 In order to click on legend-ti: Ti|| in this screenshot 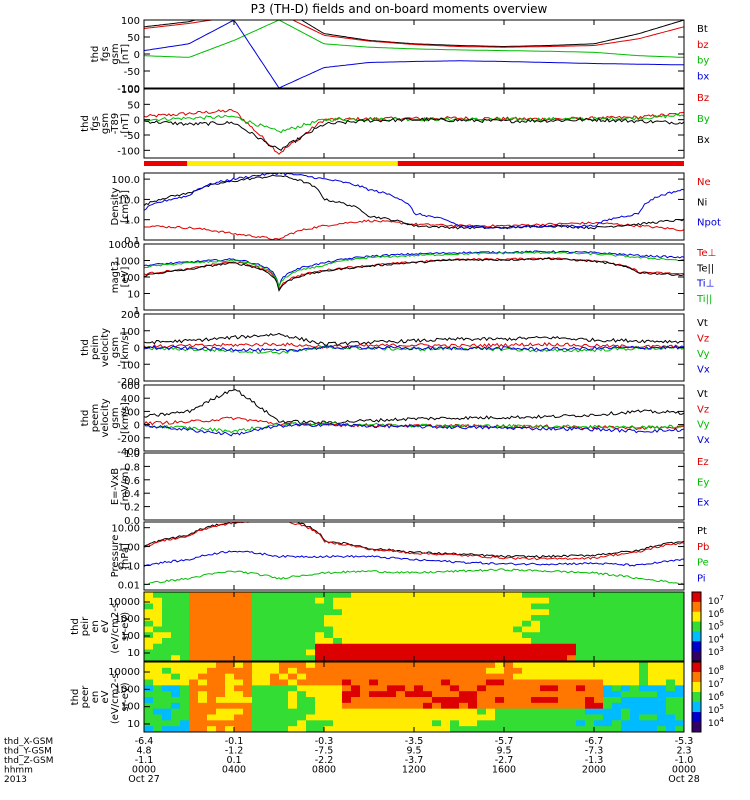, I will do `click(704, 299)`.